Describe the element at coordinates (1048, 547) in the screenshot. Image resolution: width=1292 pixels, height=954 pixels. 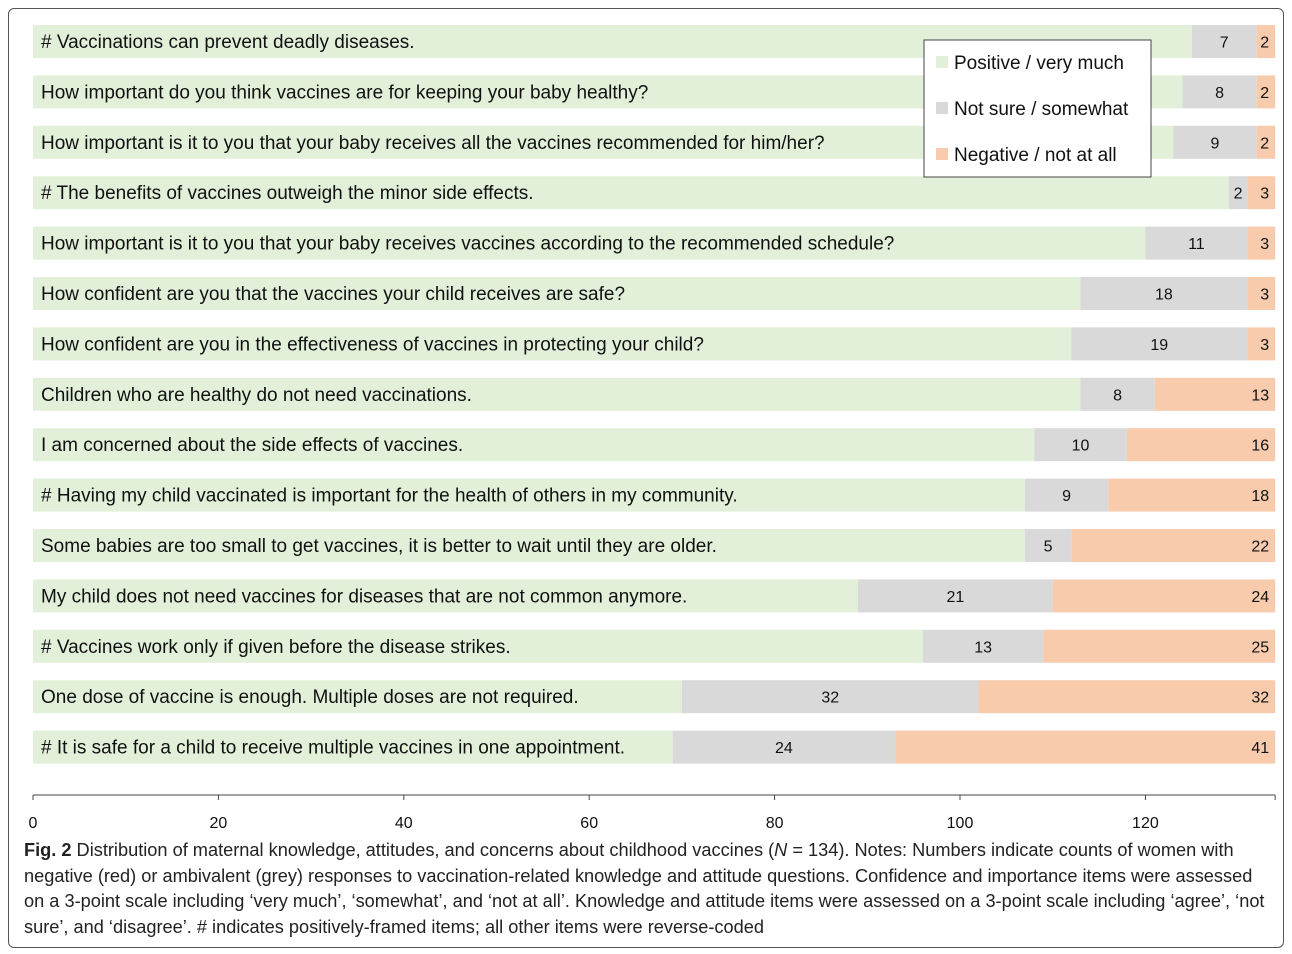
I see `not-sure-value-label: 5` at that location.